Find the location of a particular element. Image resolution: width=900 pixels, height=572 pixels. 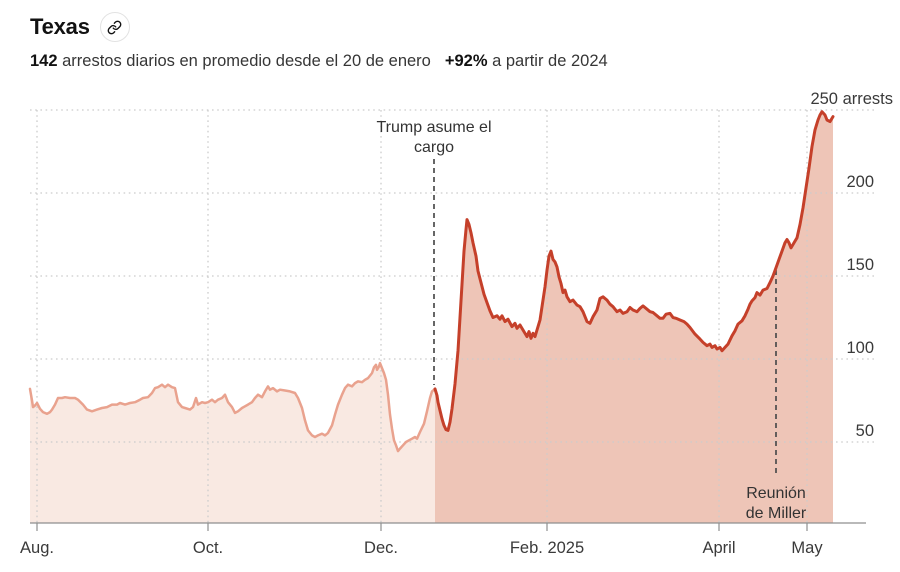

y-axis-label: 200 is located at coordinates (860, 182).